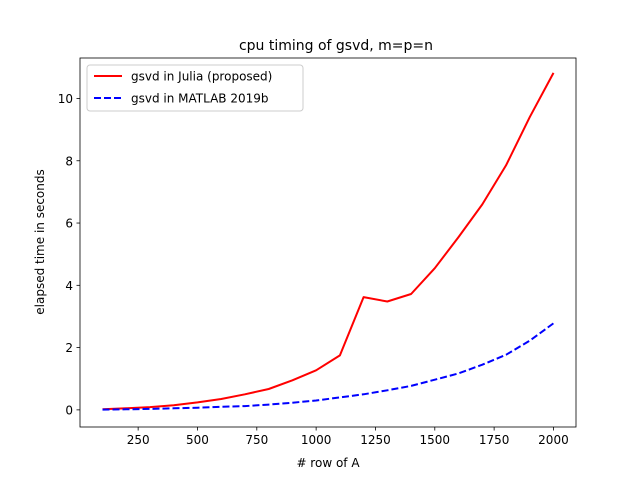  What do you see at coordinates (316, 440) in the screenshot?
I see `x-tick-label: 1000` at bounding box center [316, 440].